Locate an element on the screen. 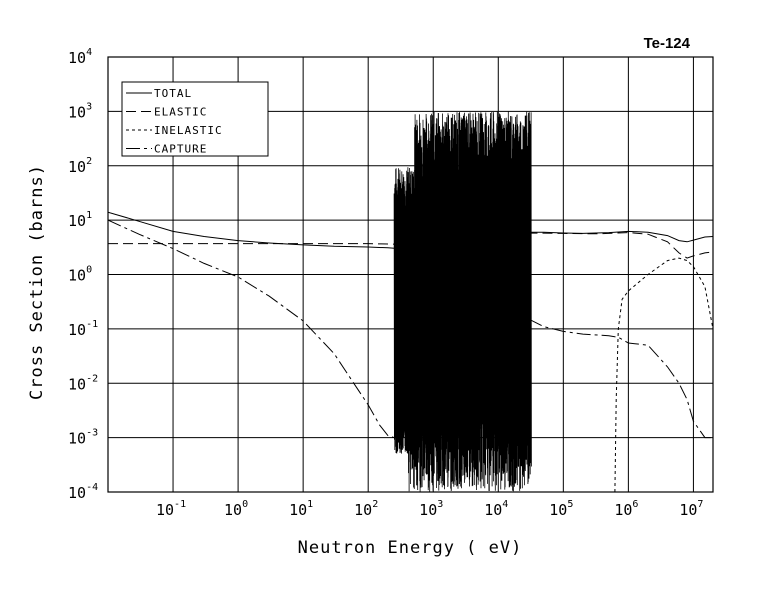 This screenshot has height=590, width=780. y-tick-label: 10¹ is located at coordinates (80, 220).